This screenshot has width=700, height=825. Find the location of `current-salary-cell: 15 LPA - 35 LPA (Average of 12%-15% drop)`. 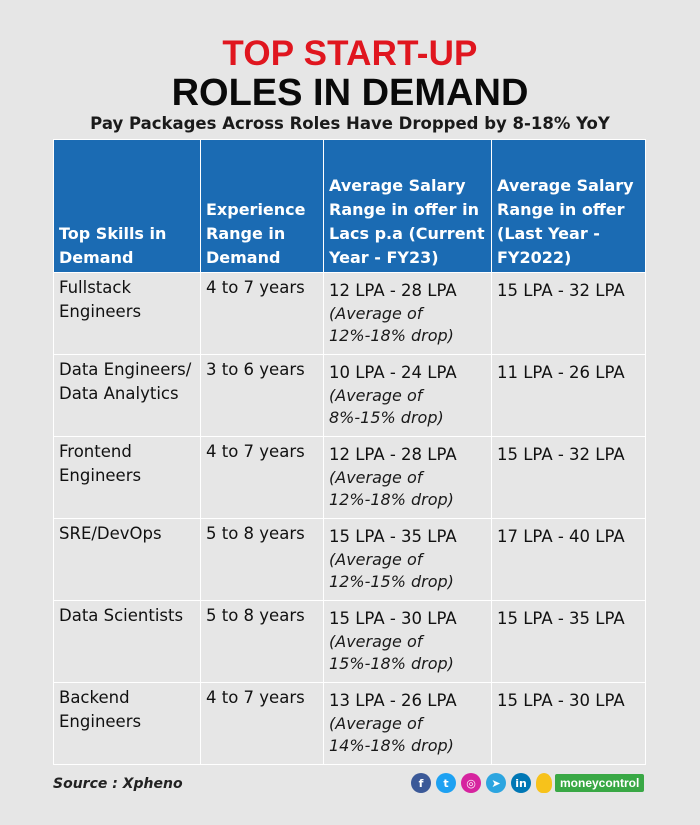

current-salary-cell: 15 LPA - 35 LPA (Average of 12%-15% drop) is located at coordinates (407, 559).